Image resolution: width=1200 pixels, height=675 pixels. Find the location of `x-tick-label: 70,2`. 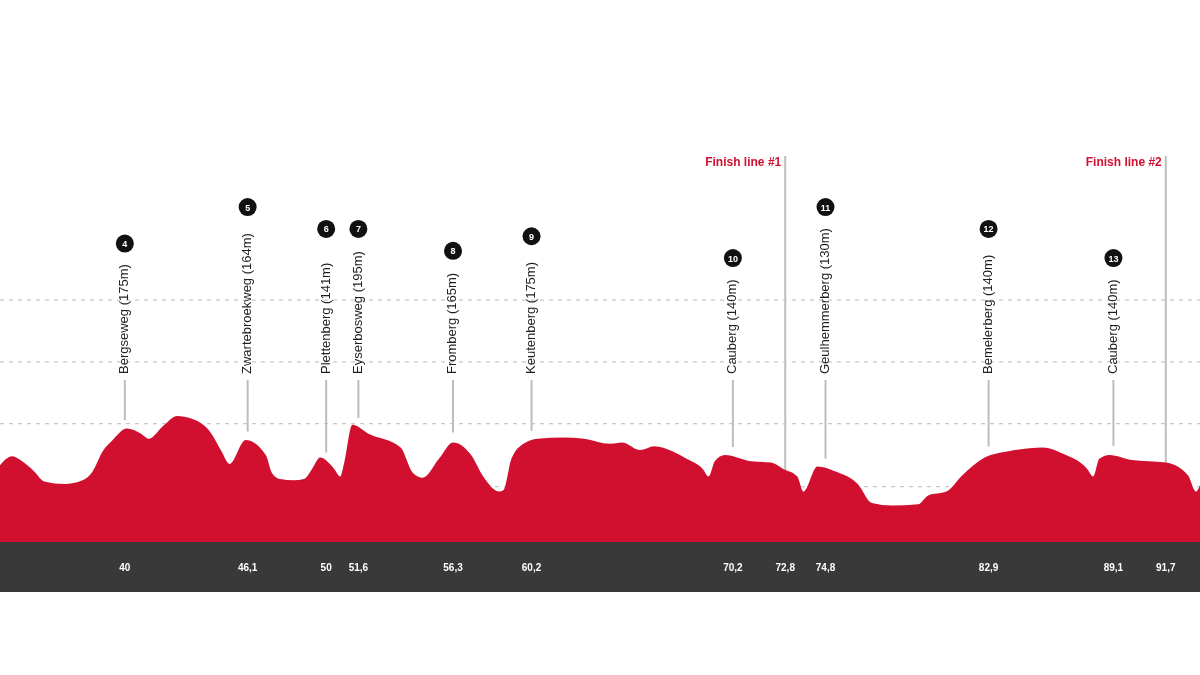

x-tick-label: 70,2 is located at coordinates (733, 567).